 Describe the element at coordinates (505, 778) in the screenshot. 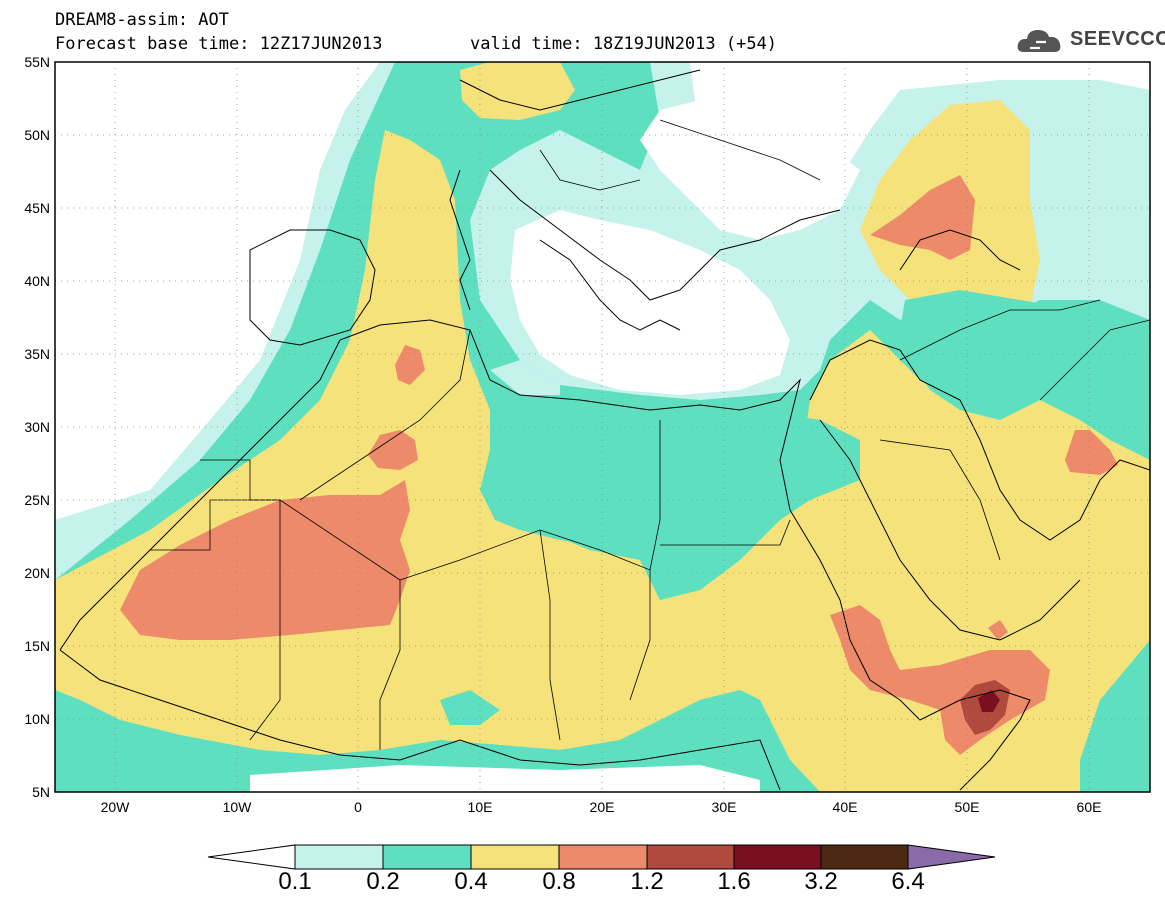

I see `aot-band-clear-south` at that location.